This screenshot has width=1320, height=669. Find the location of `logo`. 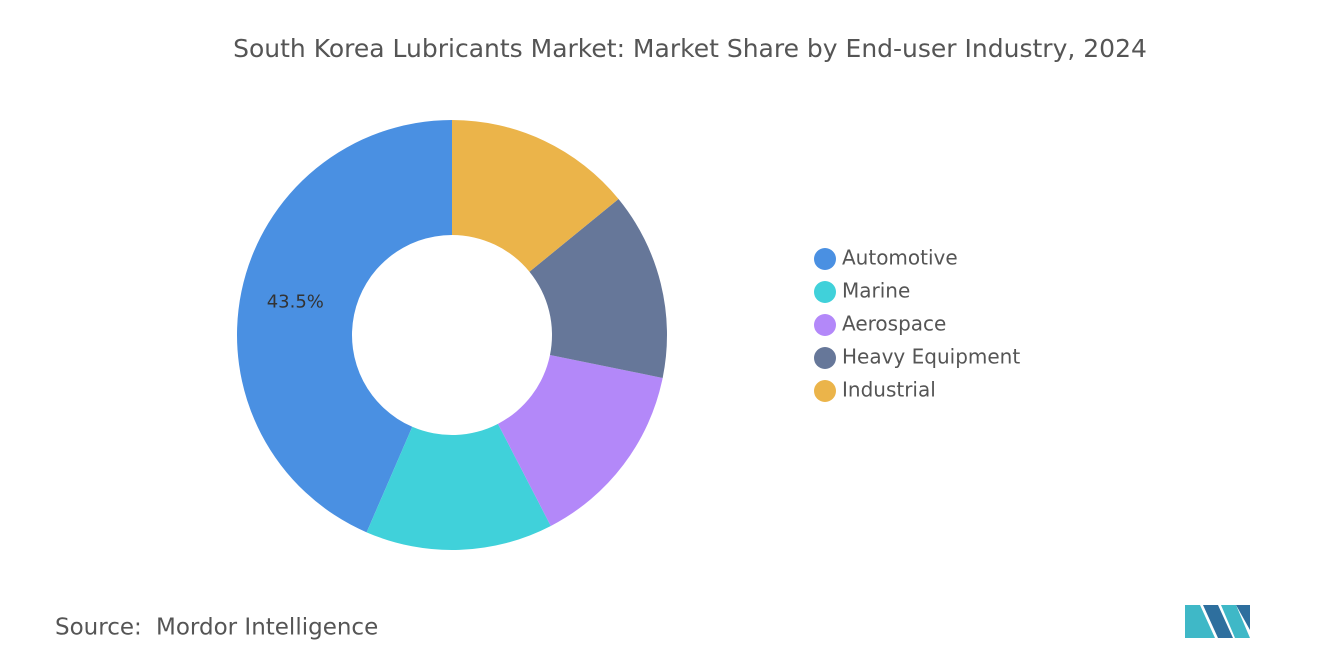

logo is located at coordinates (1217, 621).